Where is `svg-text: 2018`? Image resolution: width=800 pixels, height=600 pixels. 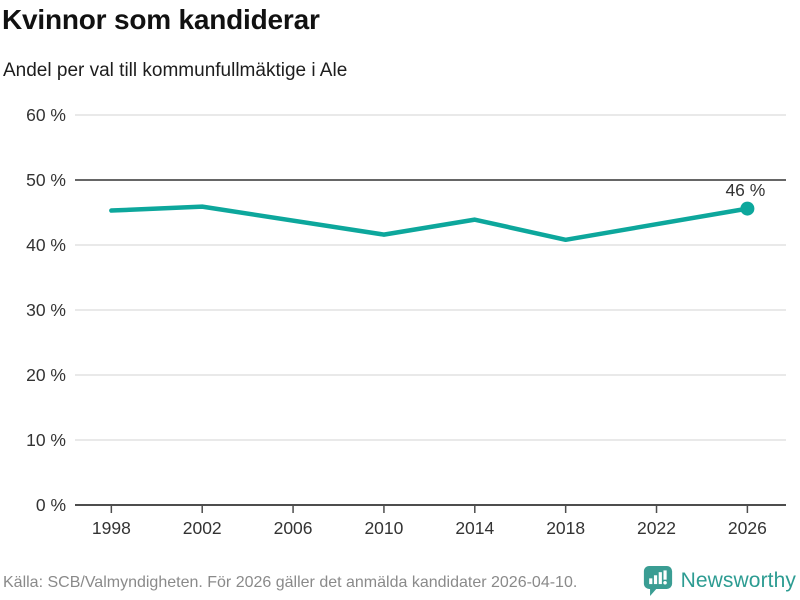 svg-text: 2018 is located at coordinates (565, 528).